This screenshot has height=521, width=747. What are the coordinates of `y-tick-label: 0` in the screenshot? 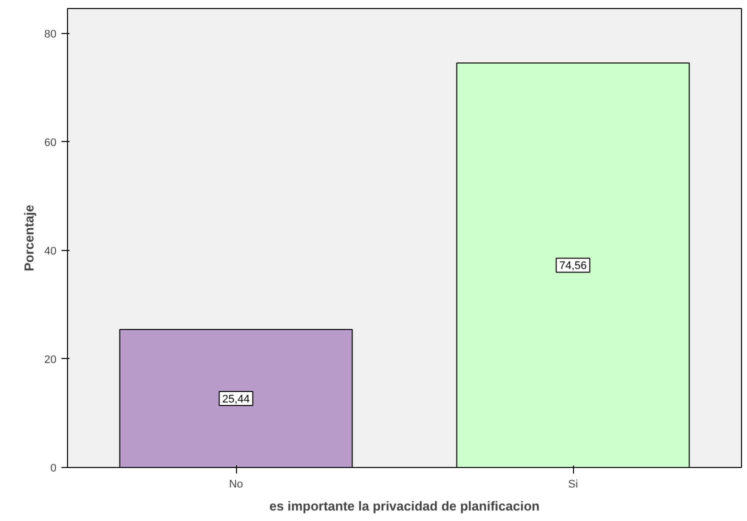 It's located at (53, 468).